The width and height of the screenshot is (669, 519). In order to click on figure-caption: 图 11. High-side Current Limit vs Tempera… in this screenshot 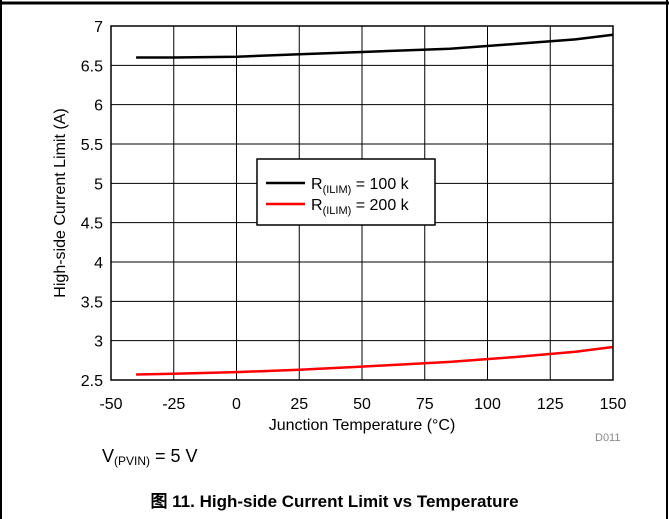, I will do `click(334, 501)`.